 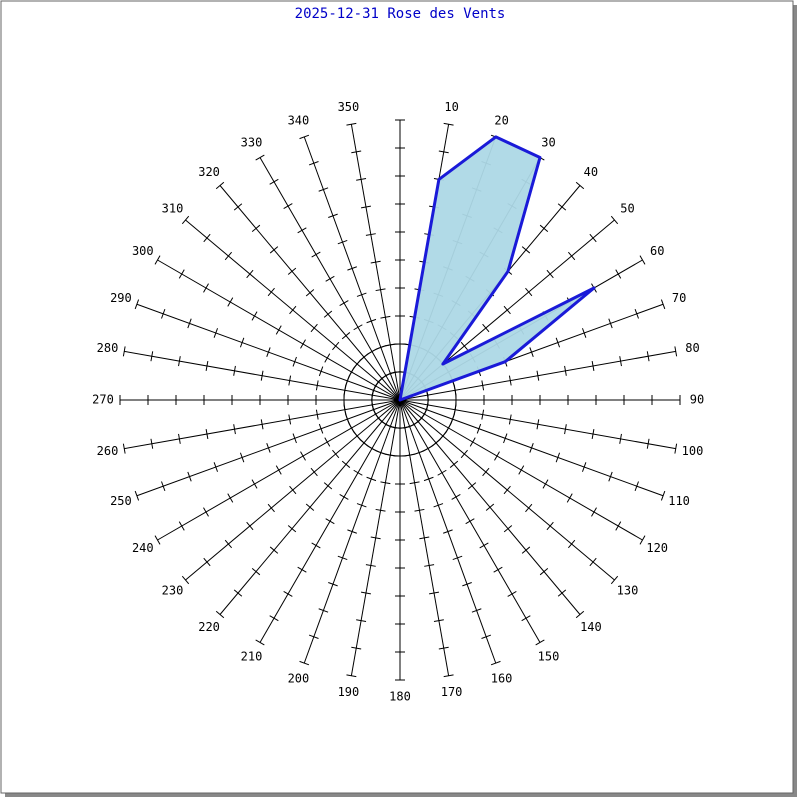 What do you see at coordinates (679, 298) in the screenshot?
I see `direction-label: 70` at bounding box center [679, 298].